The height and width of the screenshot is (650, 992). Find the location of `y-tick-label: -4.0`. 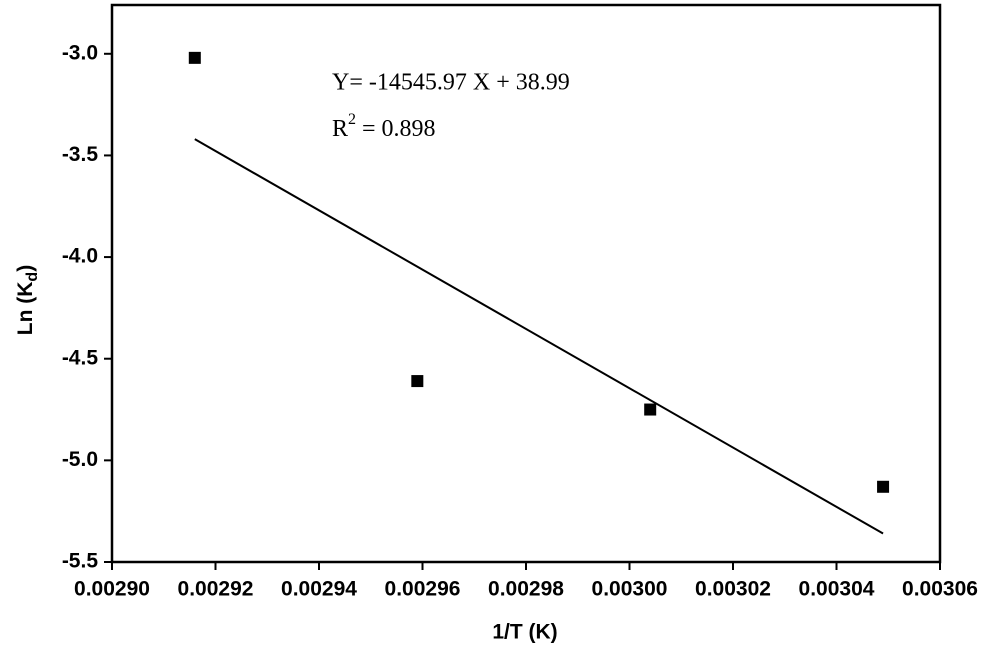

y-tick-label: -4.0 is located at coordinates (80, 256).